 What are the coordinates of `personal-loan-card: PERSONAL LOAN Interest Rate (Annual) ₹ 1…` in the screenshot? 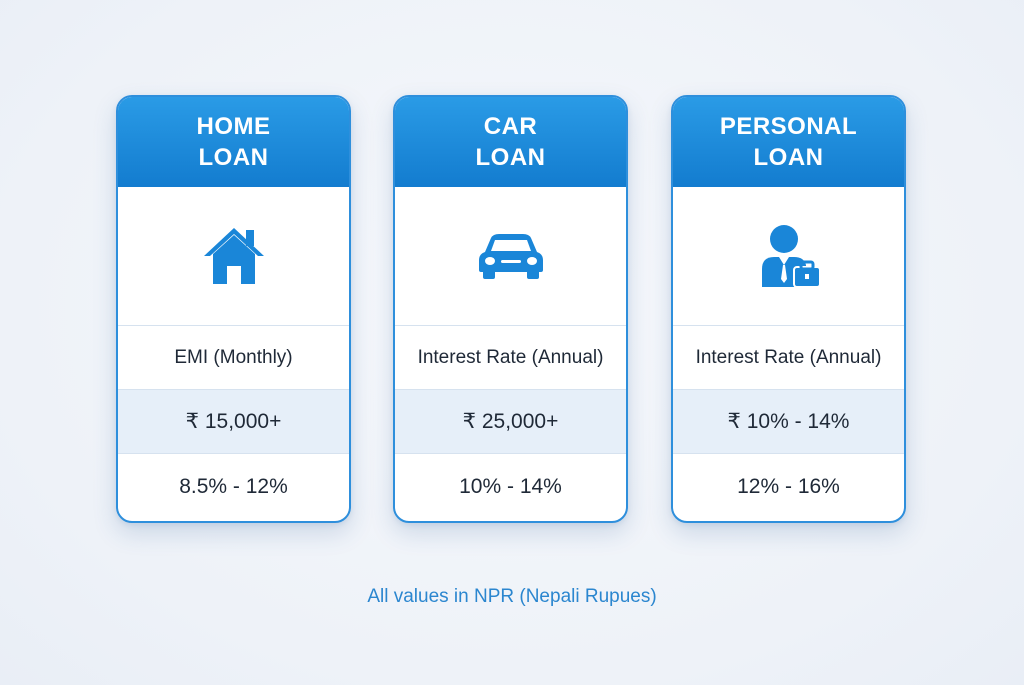 It's located at (788, 309).